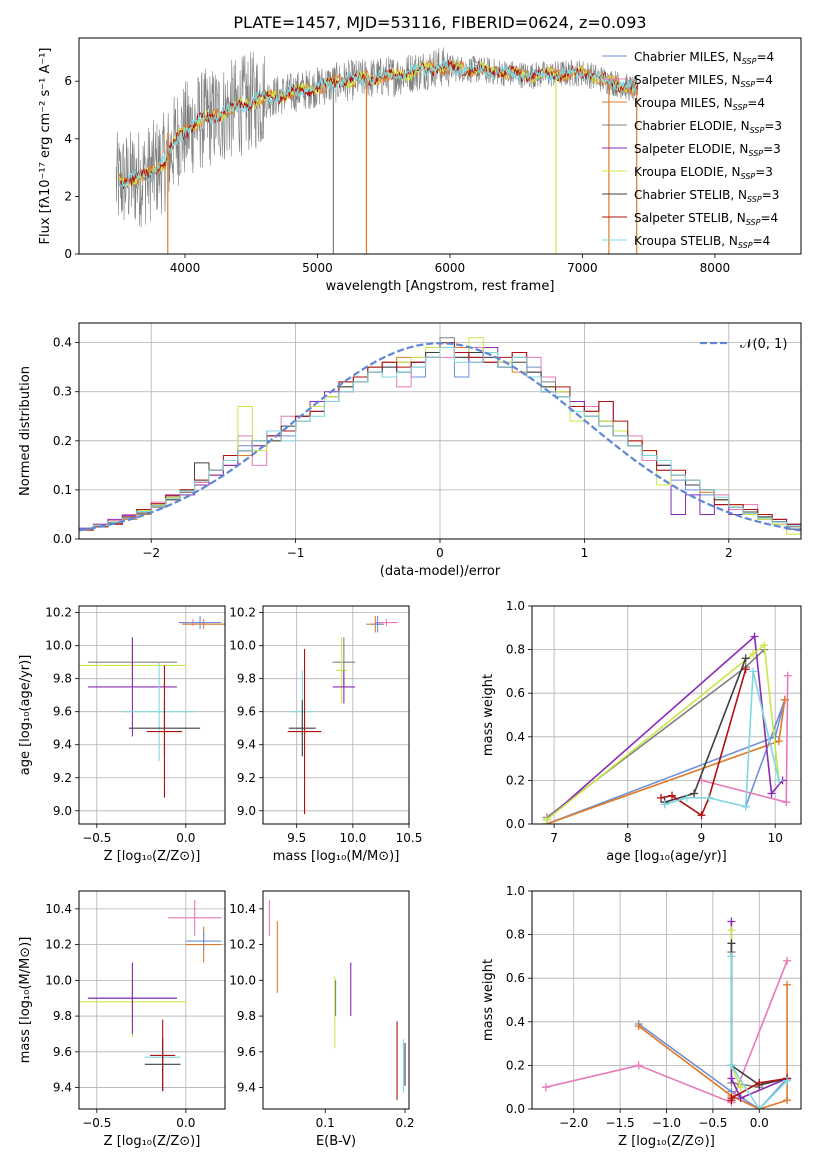  I want to click on legend-label-text: Chabrier MILES, N, so click(688, 57).